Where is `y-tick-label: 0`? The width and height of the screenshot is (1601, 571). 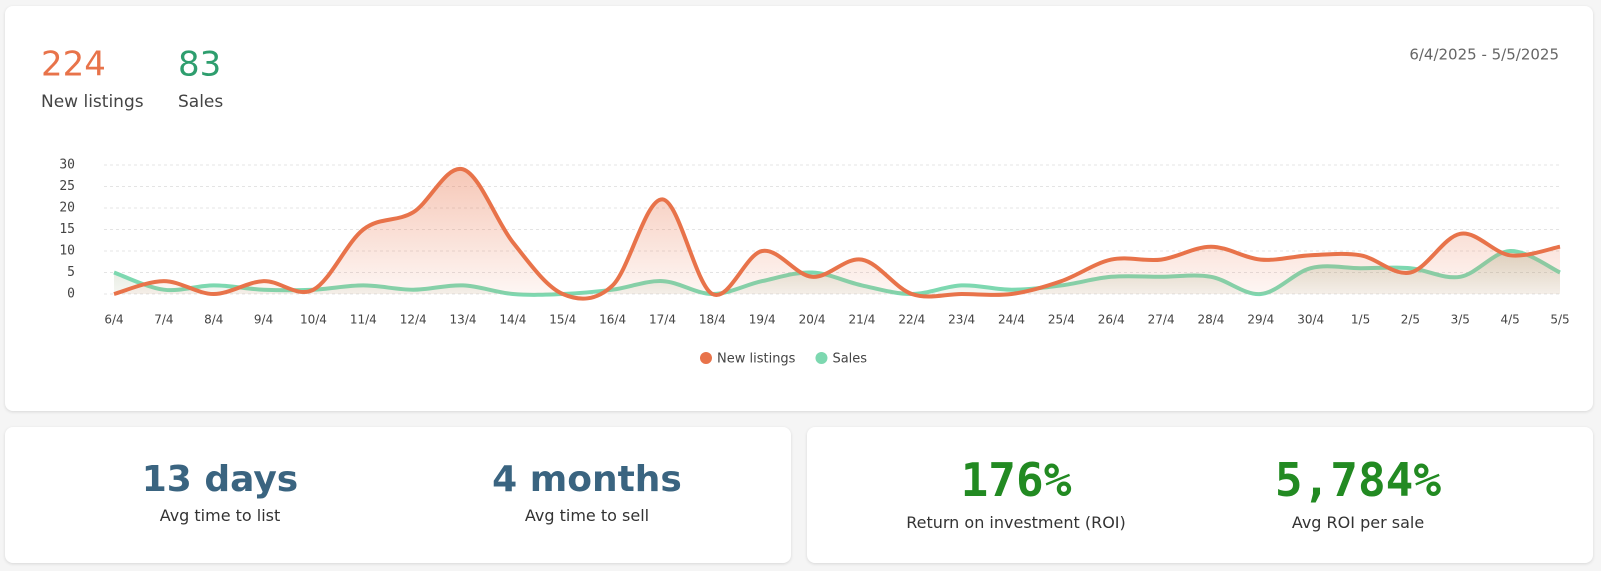
y-tick-label: 0 is located at coordinates (71, 294).